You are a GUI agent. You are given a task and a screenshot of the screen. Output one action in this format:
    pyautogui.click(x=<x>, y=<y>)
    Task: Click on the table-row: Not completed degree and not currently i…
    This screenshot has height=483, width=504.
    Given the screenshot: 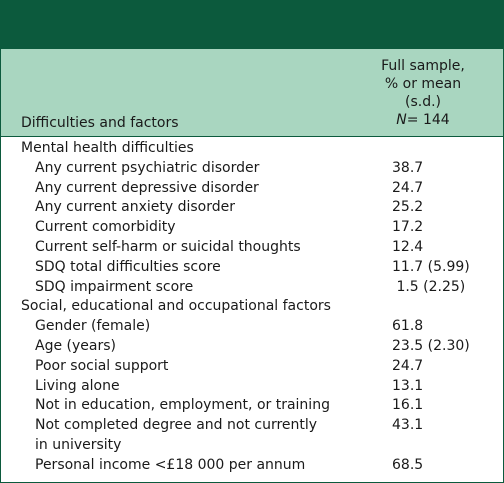 What is the action you would take?
    pyautogui.click(x=252, y=436)
    